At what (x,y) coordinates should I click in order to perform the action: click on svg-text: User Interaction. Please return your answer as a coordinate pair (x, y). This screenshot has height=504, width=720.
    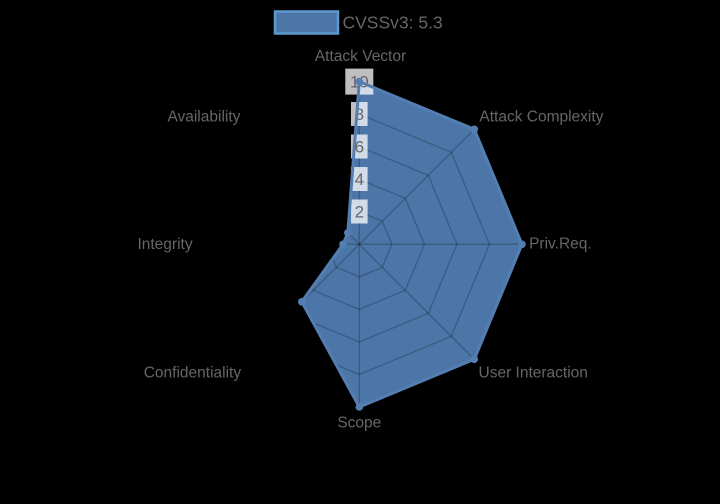
    Looking at the image, I should click on (533, 373).